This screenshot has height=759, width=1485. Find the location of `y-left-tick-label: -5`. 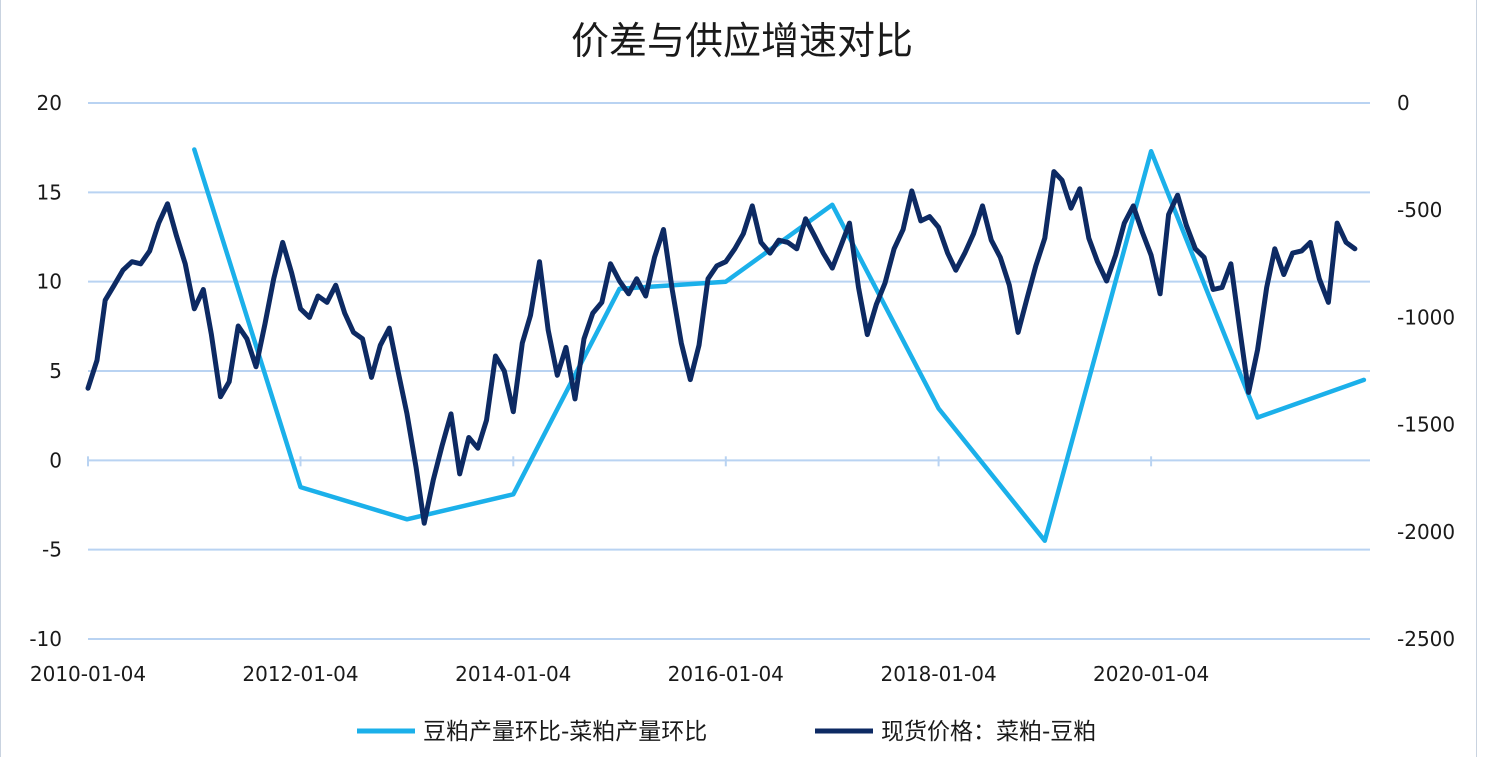

y-left-tick-label: -5 is located at coordinates (52, 550).